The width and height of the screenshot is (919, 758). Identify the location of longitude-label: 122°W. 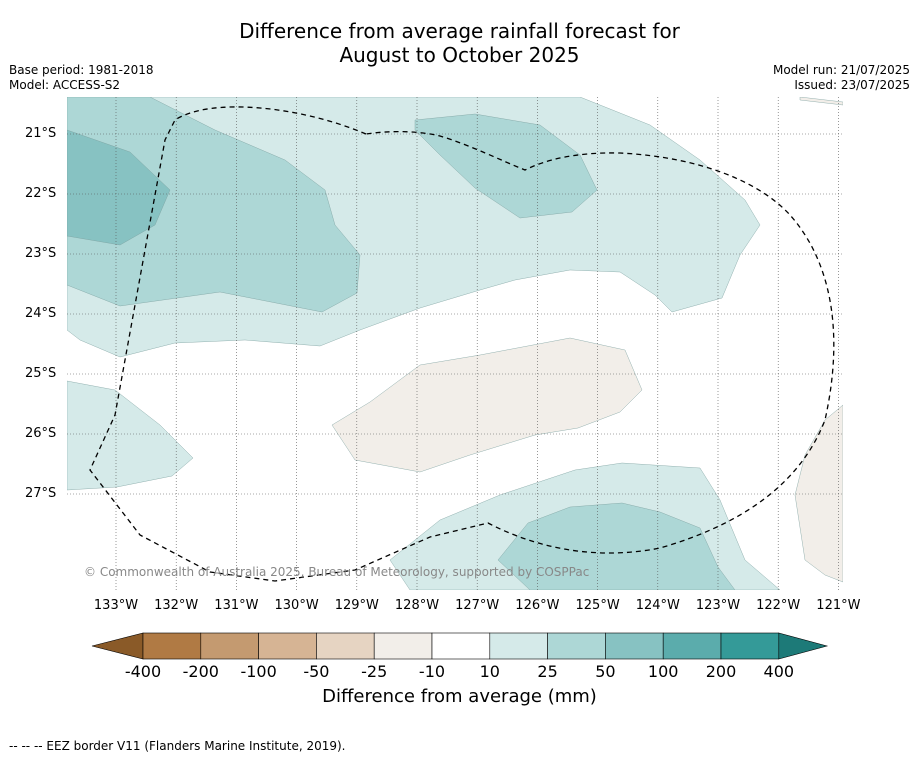
(778, 605).